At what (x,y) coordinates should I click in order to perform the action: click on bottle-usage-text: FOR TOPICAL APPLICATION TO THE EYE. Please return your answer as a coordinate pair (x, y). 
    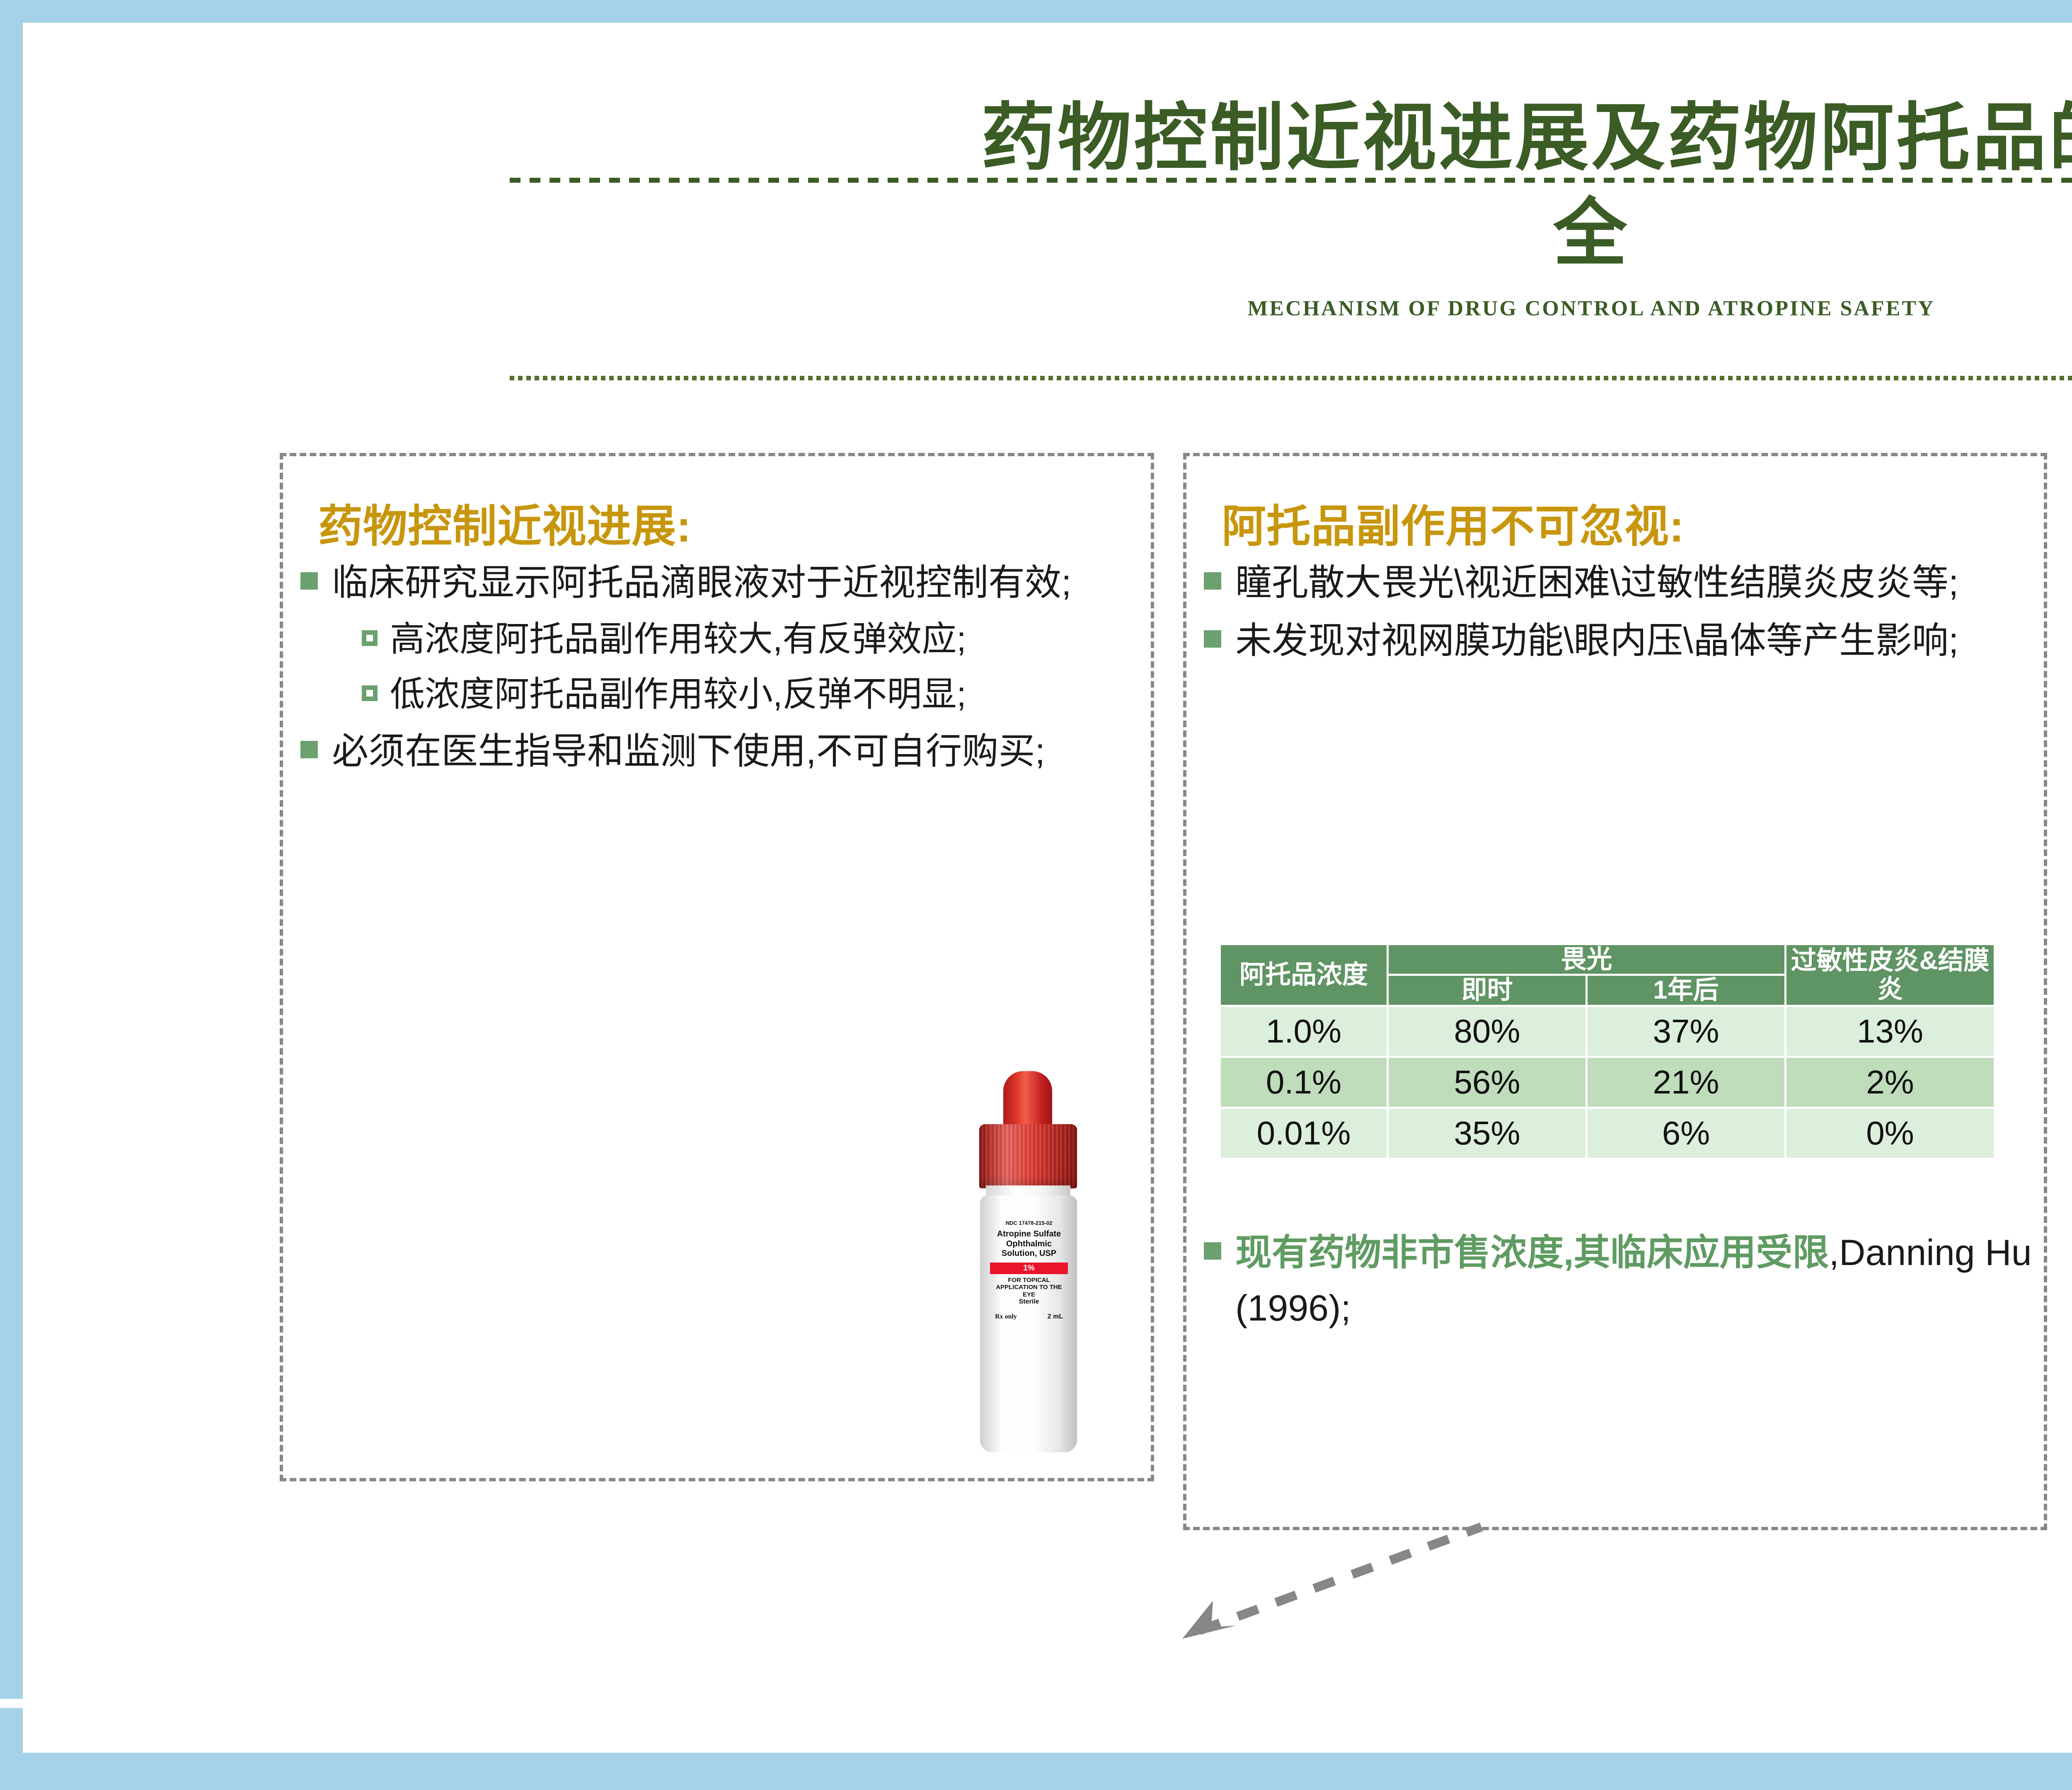
    Looking at the image, I should click on (1028, 1287).